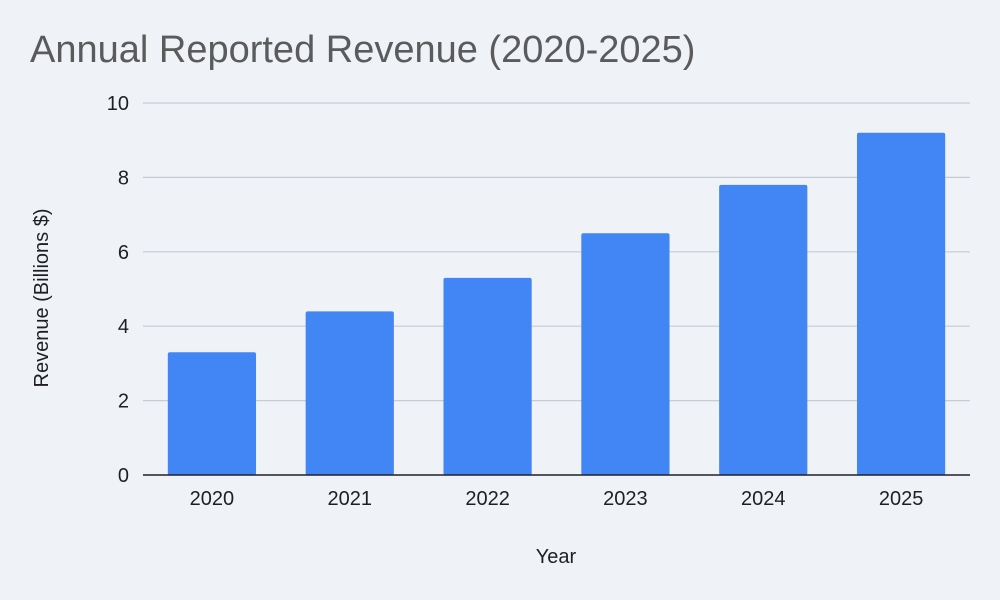 Image resolution: width=1000 pixels, height=600 pixels. I want to click on x-axis-ticks: 2020 2021 2022 2023 2024 2025, so click(557, 499).